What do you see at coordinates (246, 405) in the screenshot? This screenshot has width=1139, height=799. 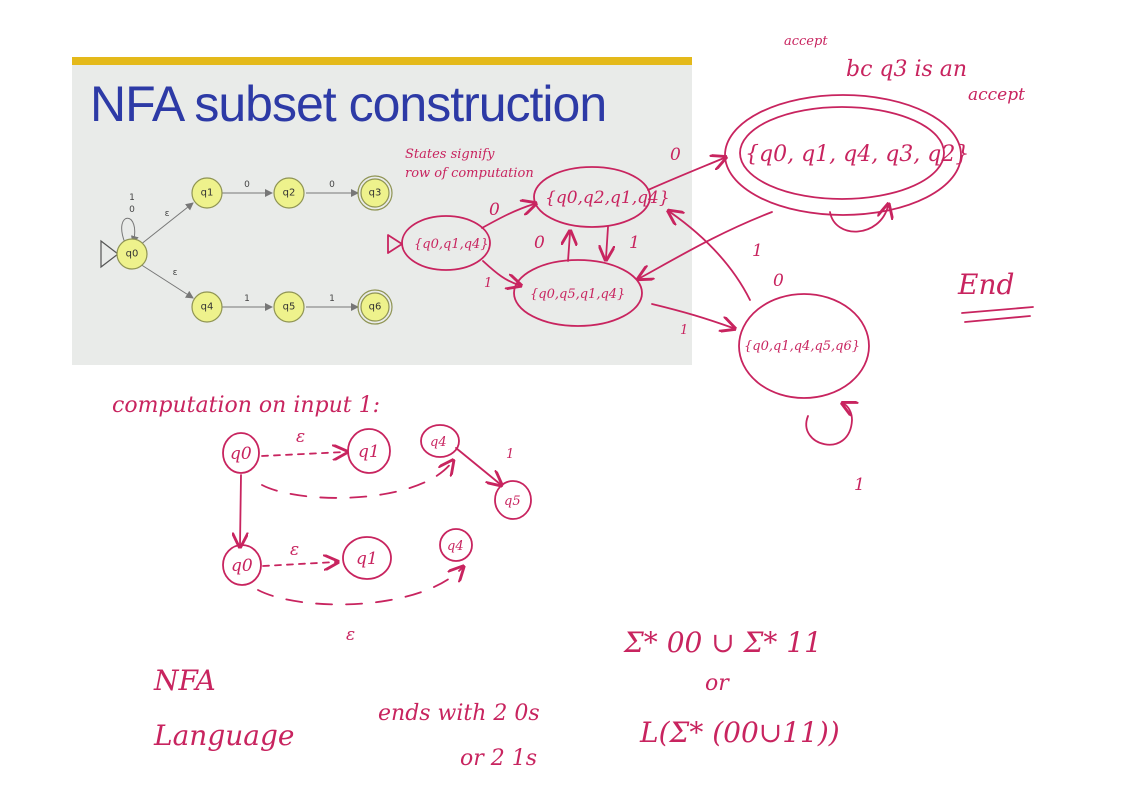 I see `computation-title: computation on input 1:` at bounding box center [246, 405].